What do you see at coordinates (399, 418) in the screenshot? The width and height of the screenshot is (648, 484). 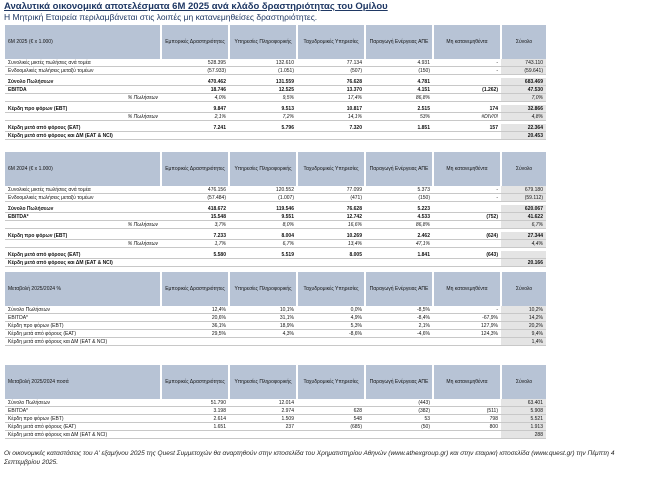 I see `cell: 53` at bounding box center [399, 418].